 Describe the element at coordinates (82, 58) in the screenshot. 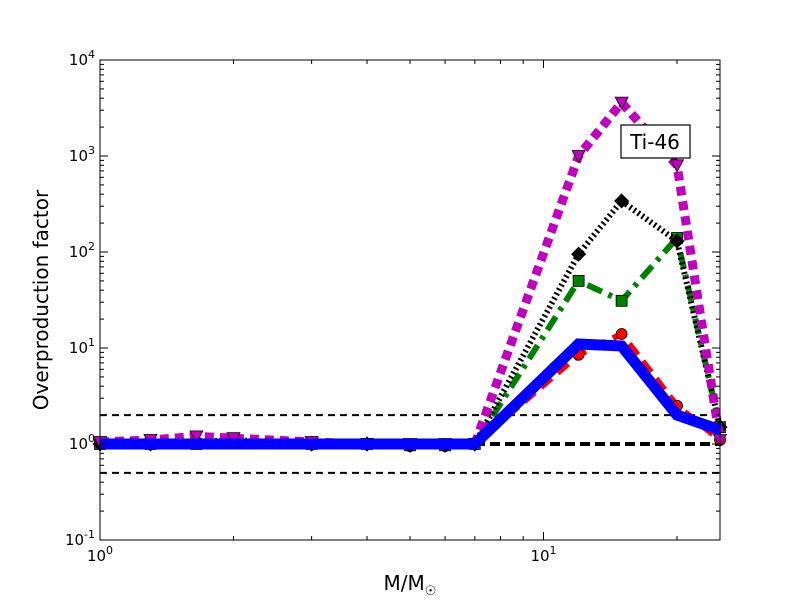

I see `y-tick-label-5: 10⁴` at that location.